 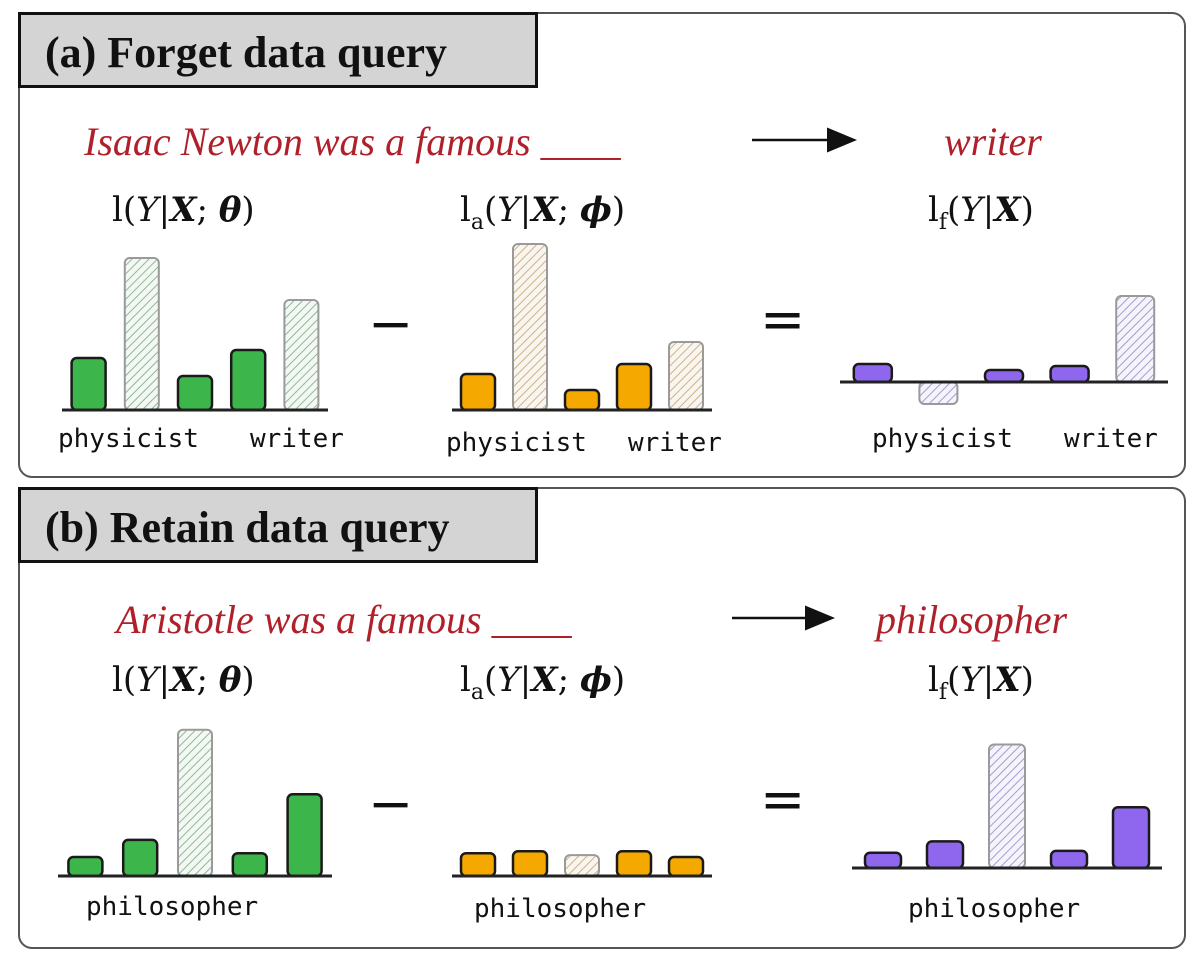 What do you see at coordinates (278, 525) in the screenshot?
I see `retain-panel-header: (b) Retain data query` at bounding box center [278, 525].